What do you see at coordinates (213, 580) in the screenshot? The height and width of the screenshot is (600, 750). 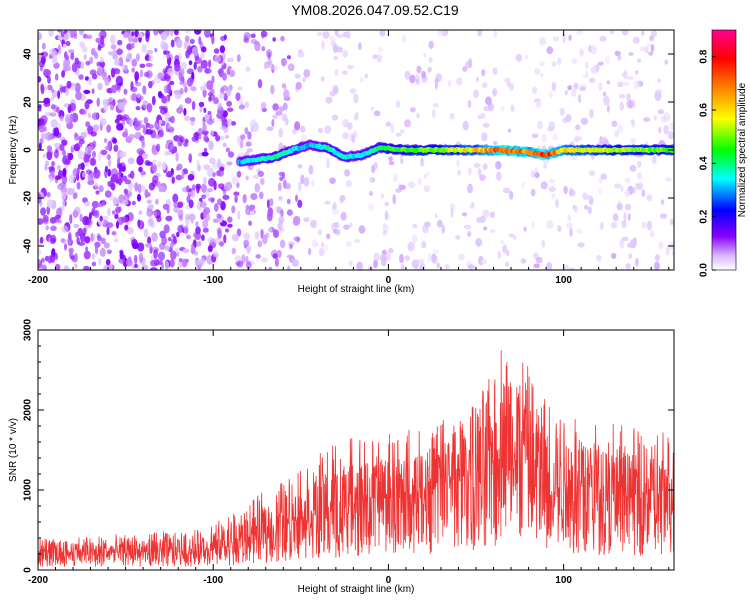 I see `x-tick-label: -100` at bounding box center [213, 580].